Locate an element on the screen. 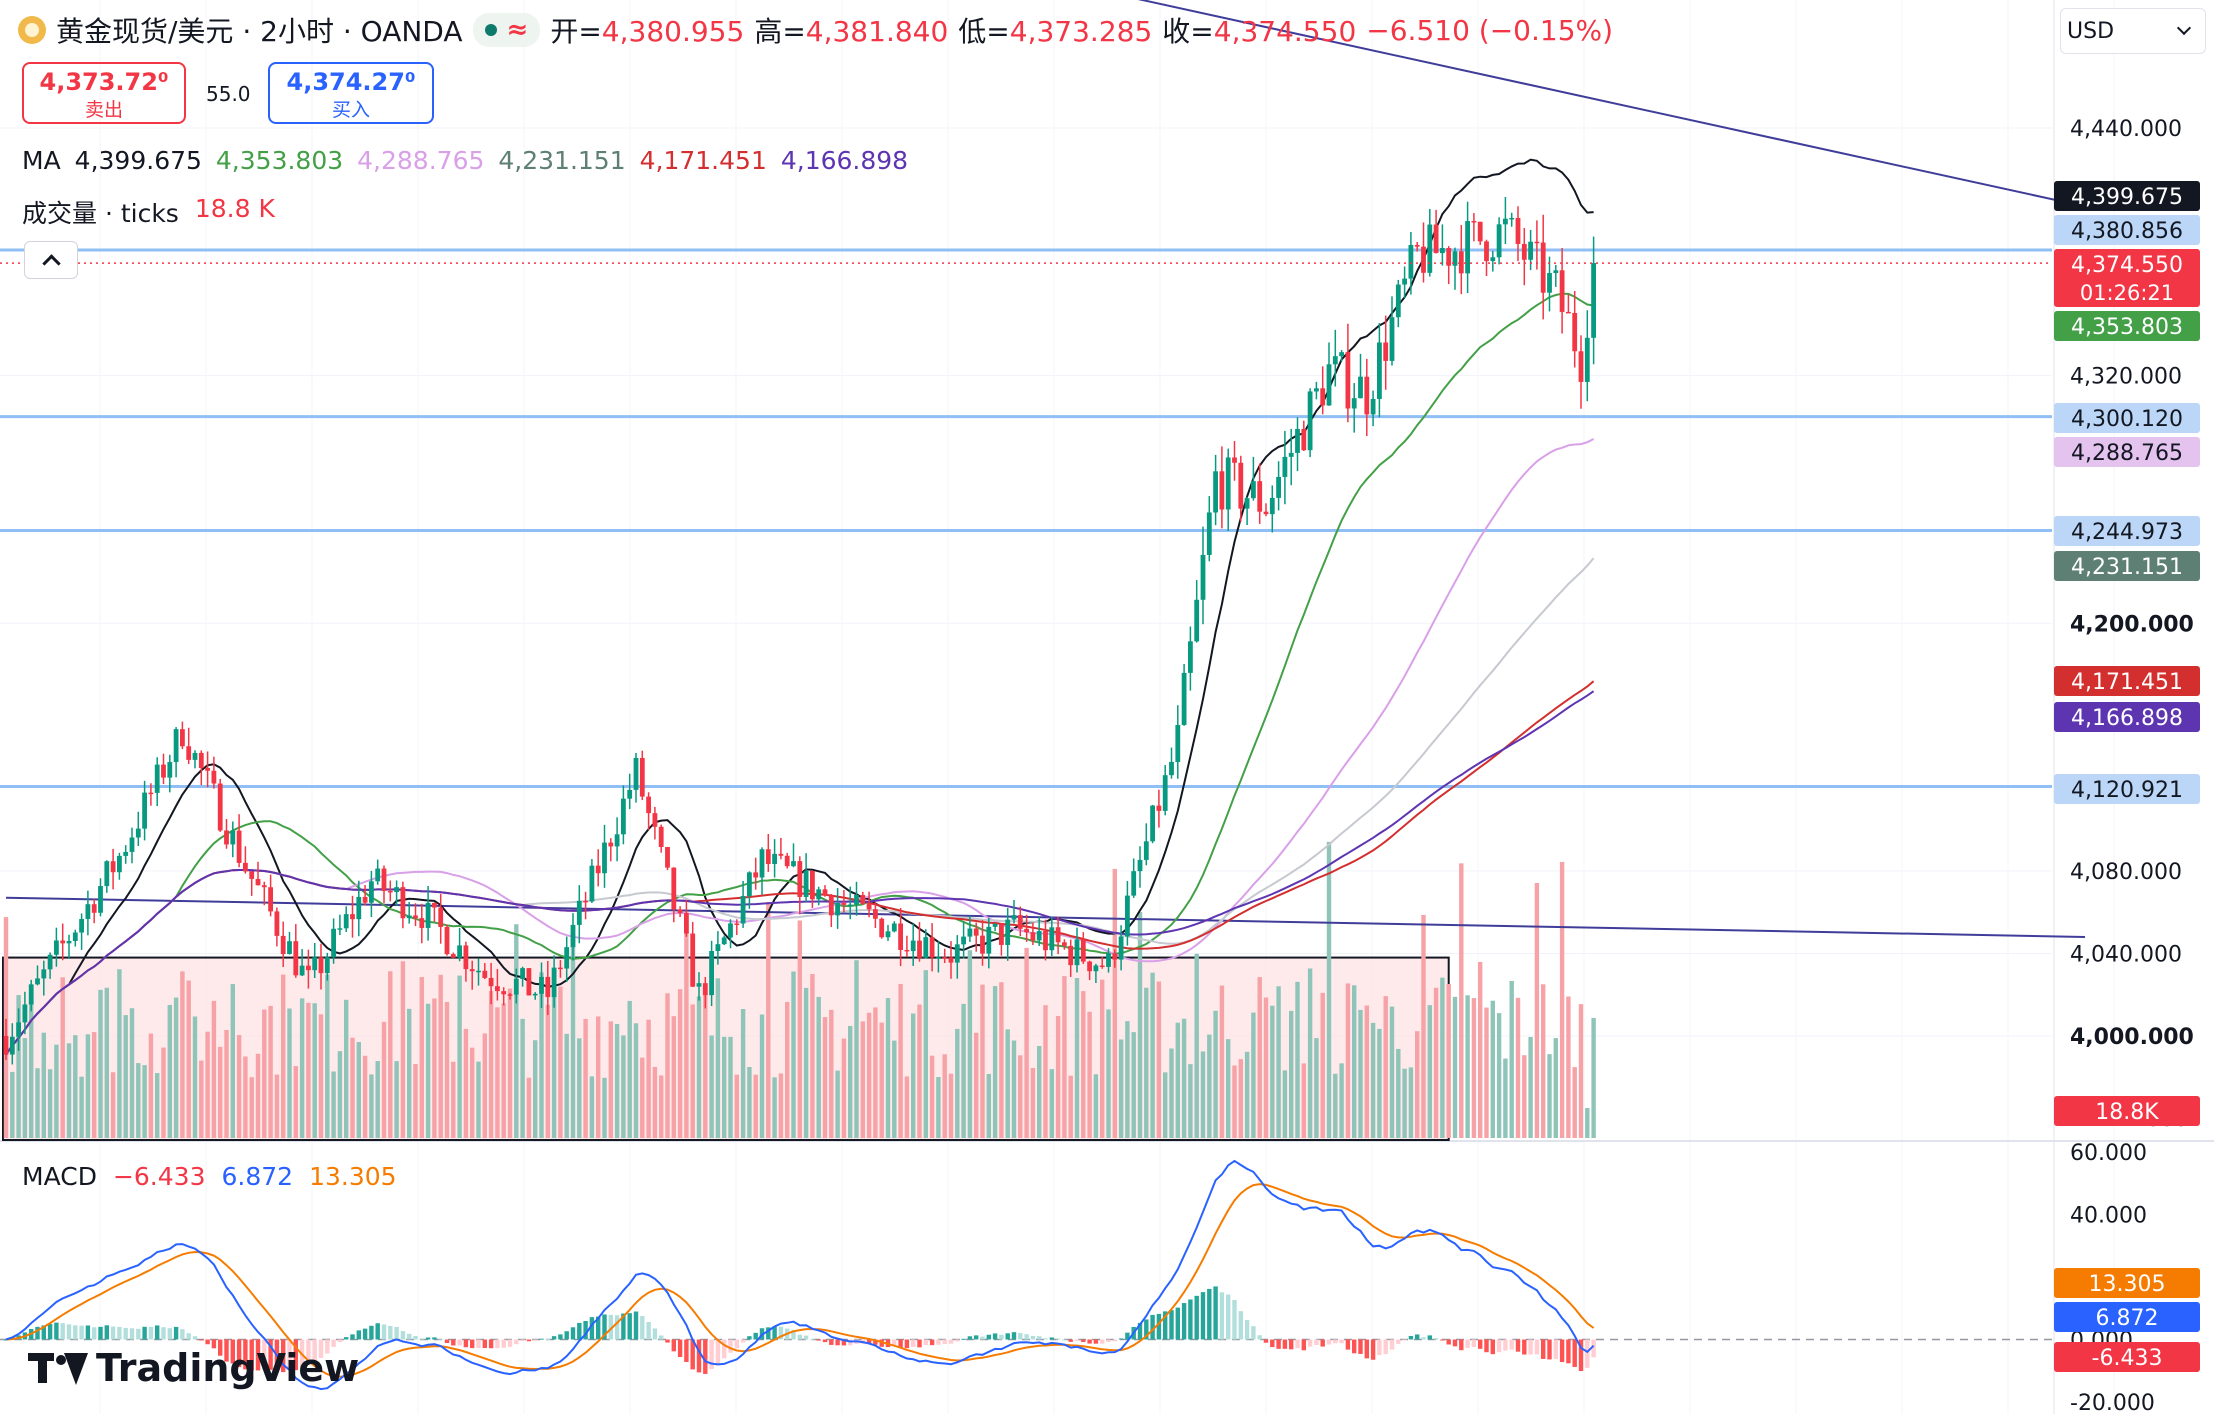  buy-label: 买入 is located at coordinates (350, 110).